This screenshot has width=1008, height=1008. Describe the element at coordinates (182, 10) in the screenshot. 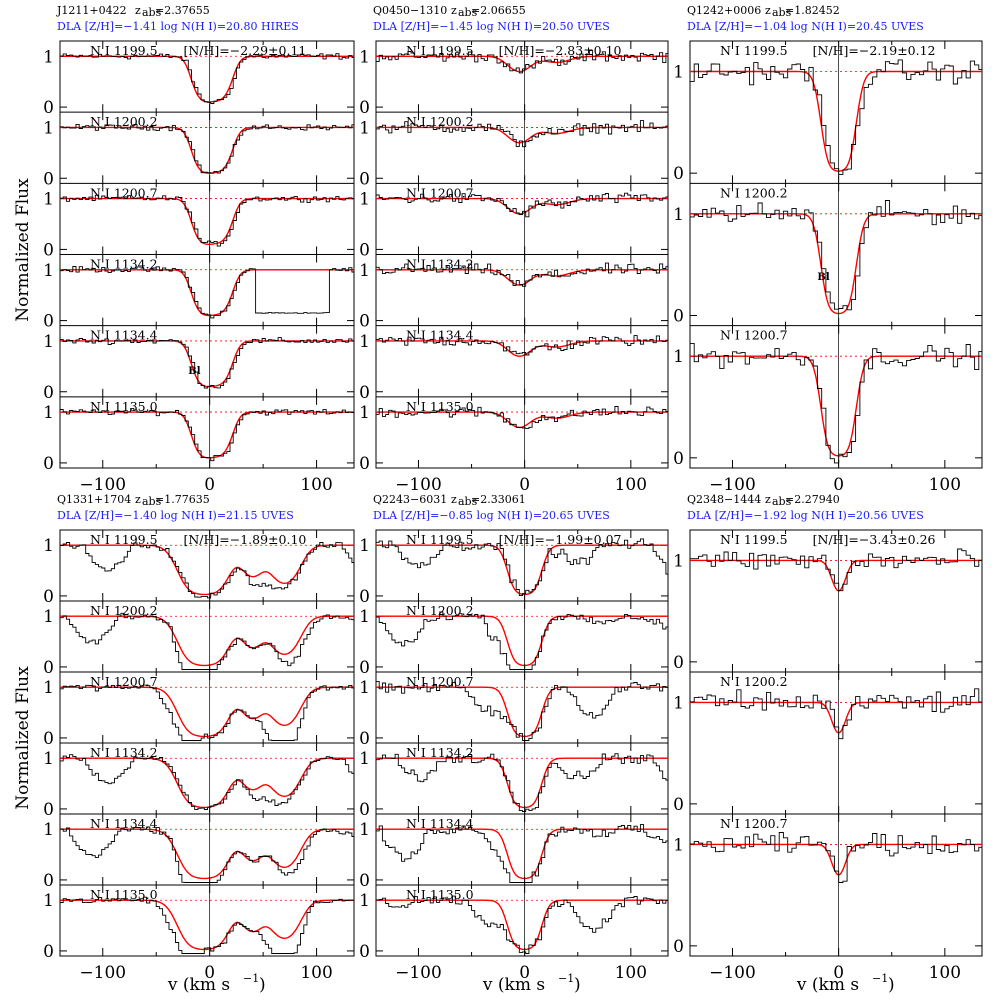

I see `zabs-value: =2.37655` at that location.